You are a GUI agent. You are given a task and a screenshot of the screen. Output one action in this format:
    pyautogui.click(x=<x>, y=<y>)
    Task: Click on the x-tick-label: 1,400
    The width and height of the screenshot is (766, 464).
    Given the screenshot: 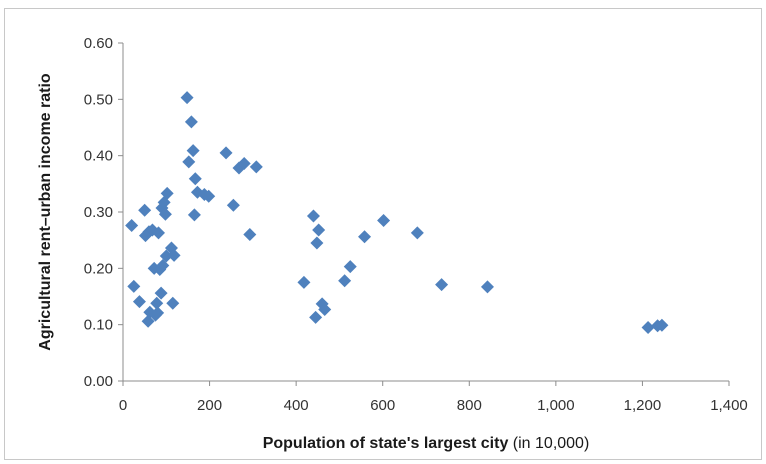 What is the action you would take?
    pyautogui.click(x=729, y=405)
    